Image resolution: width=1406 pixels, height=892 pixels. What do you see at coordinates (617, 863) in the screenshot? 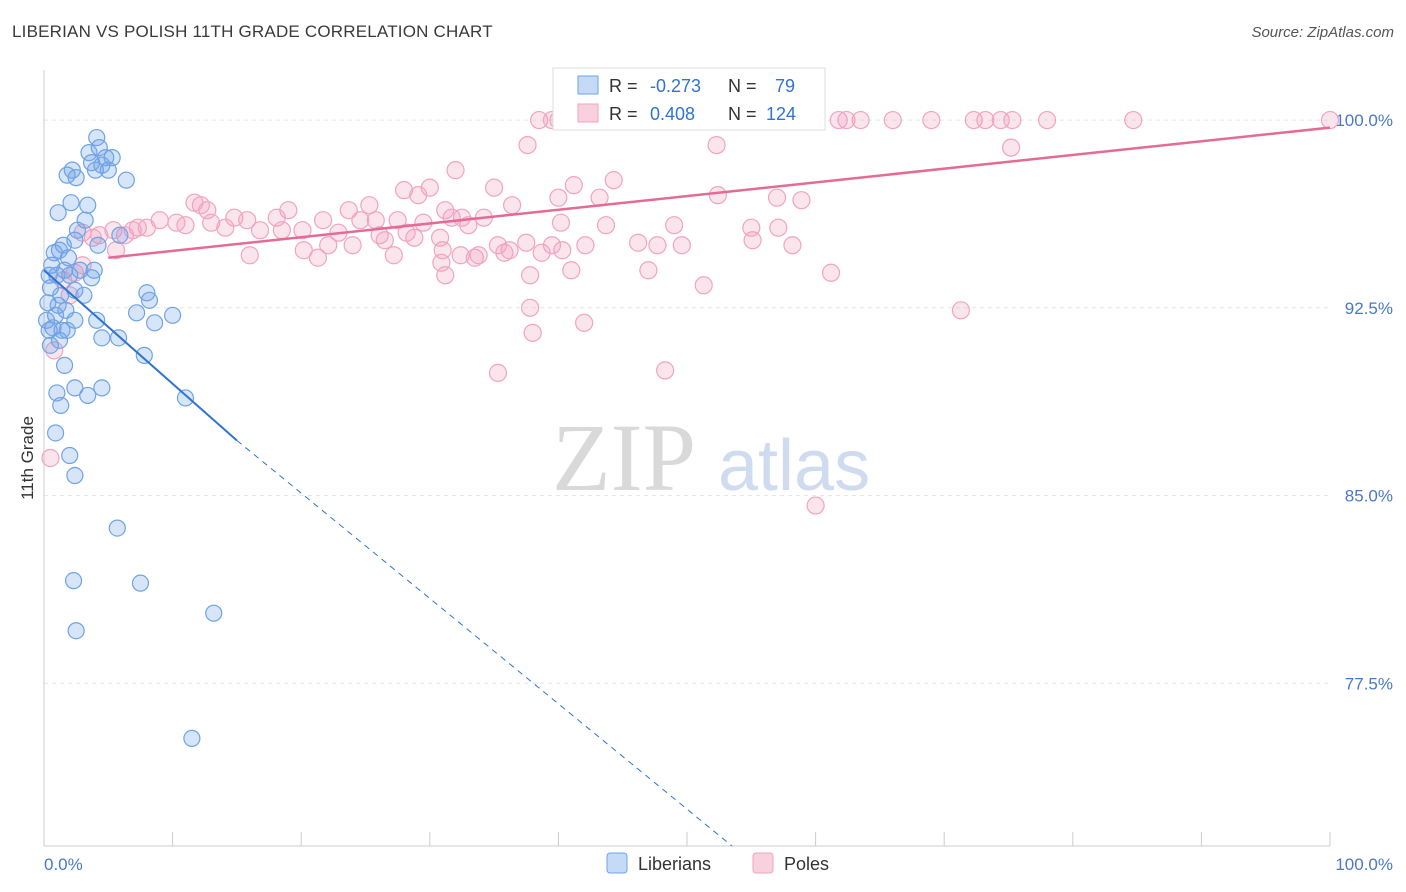
I see `legend-liberians-swatch` at bounding box center [617, 863].